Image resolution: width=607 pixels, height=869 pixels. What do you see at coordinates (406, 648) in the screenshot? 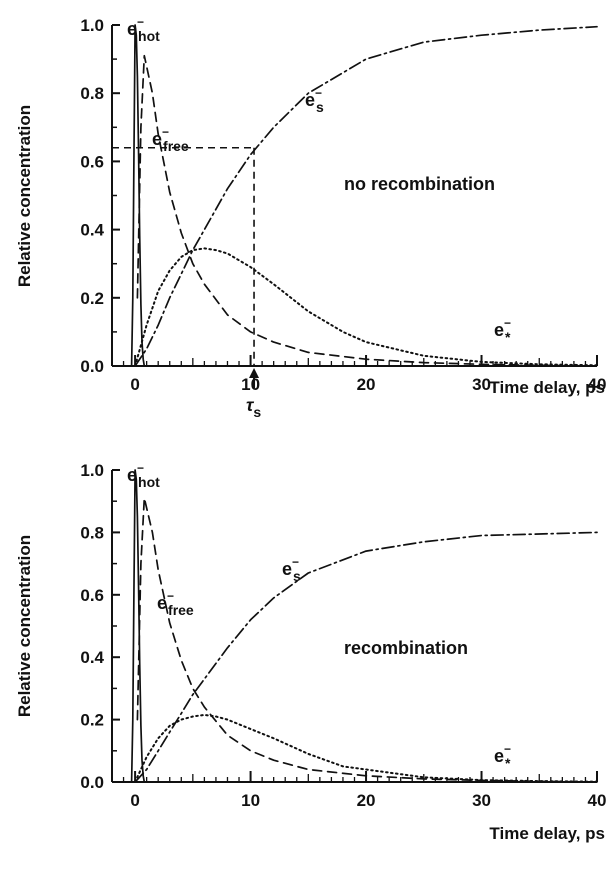
I see `panel-annotation: recombination` at bounding box center [406, 648].